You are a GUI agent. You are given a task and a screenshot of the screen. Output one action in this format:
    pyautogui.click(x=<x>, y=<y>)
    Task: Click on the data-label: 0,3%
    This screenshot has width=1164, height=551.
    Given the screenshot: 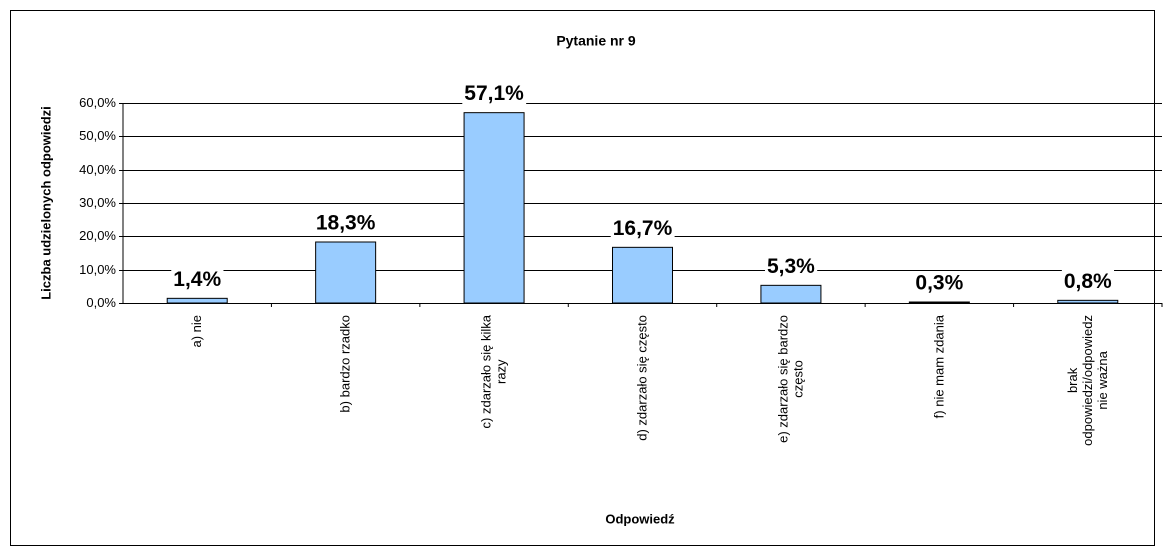 What is the action you would take?
    pyautogui.click(x=939, y=283)
    